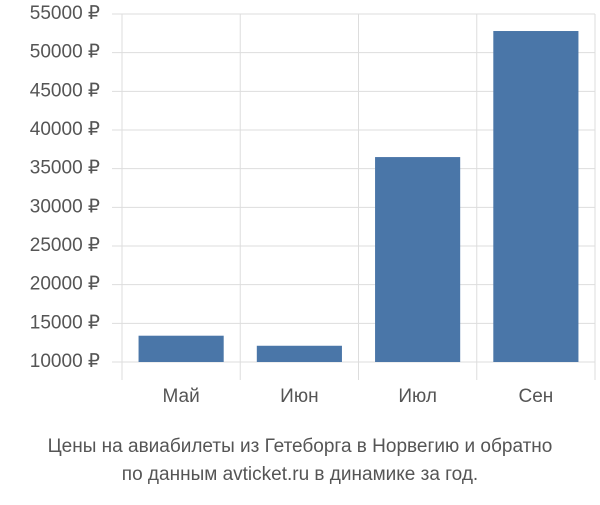  What do you see at coordinates (417, 396) in the screenshot?
I see `x-tick-label: Июл` at bounding box center [417, 396].